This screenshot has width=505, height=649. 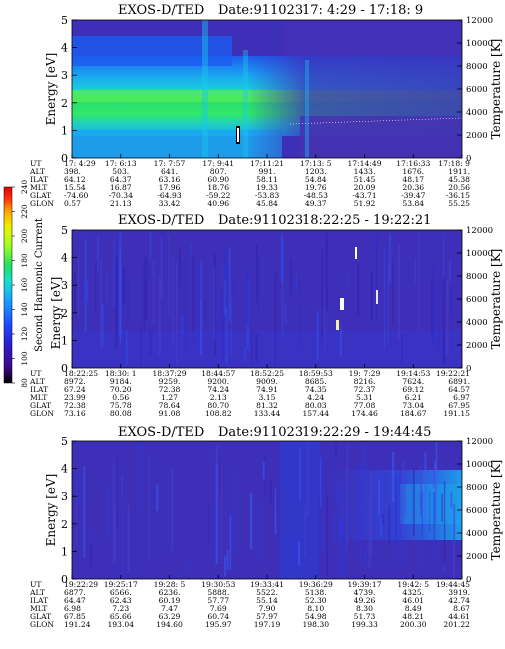 I want to click on table-cell: 78.64, so click(x=170, y=405).